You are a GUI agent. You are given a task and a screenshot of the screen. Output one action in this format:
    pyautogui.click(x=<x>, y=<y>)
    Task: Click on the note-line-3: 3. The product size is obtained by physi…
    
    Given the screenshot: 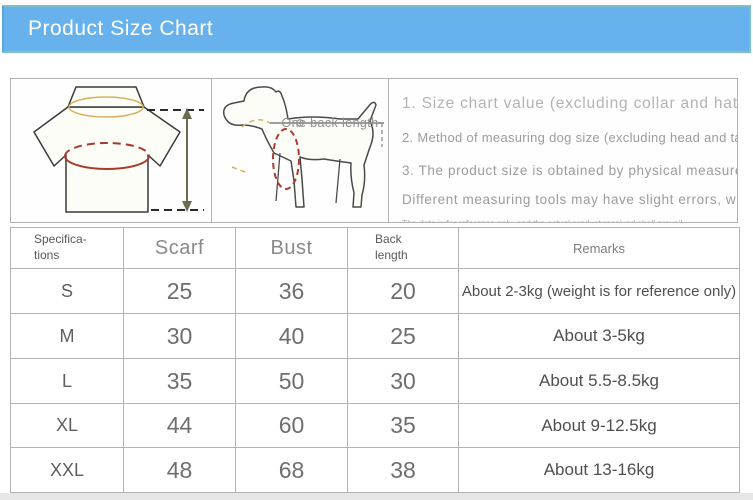 What is the action you would take?
    pyautogui.click(x=569, y=170)
    